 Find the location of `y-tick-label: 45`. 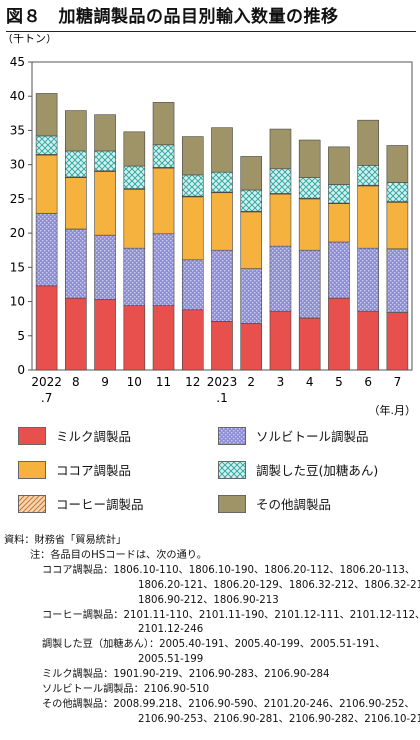

y-tick-label: 45 is located at coordinates (17, 62).